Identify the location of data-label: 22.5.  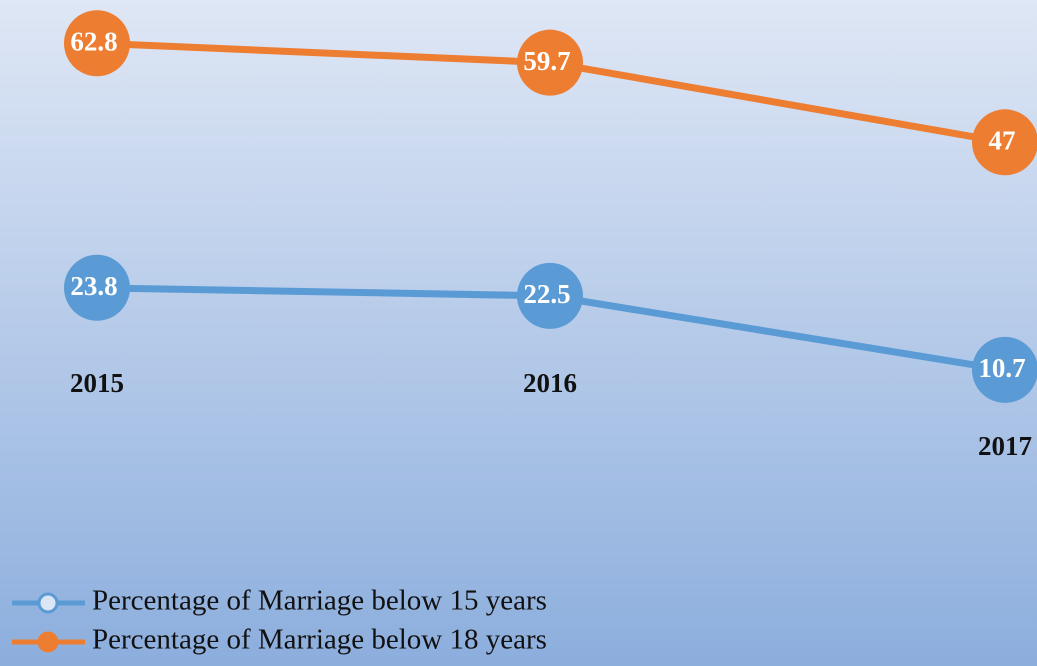
(546, 294).